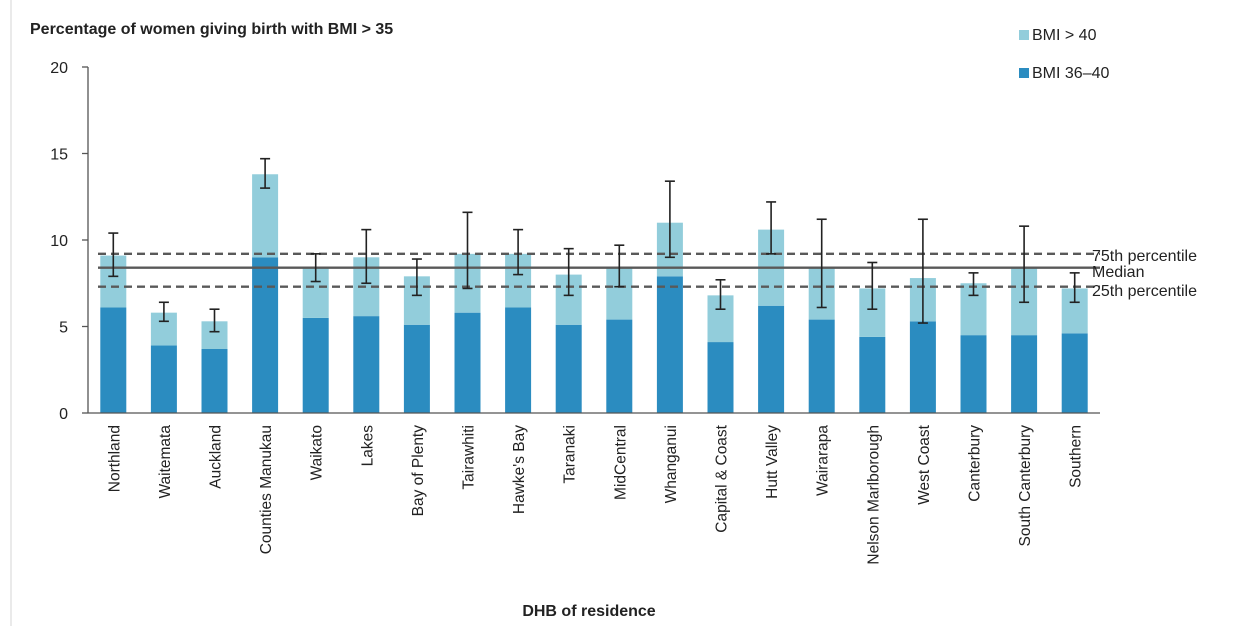 The image size is (1253, 626). What do you see at coordinates (317, 452) in the screenshot?
I see `x-tick-label: Waikato` at bounding box center [317, 452].